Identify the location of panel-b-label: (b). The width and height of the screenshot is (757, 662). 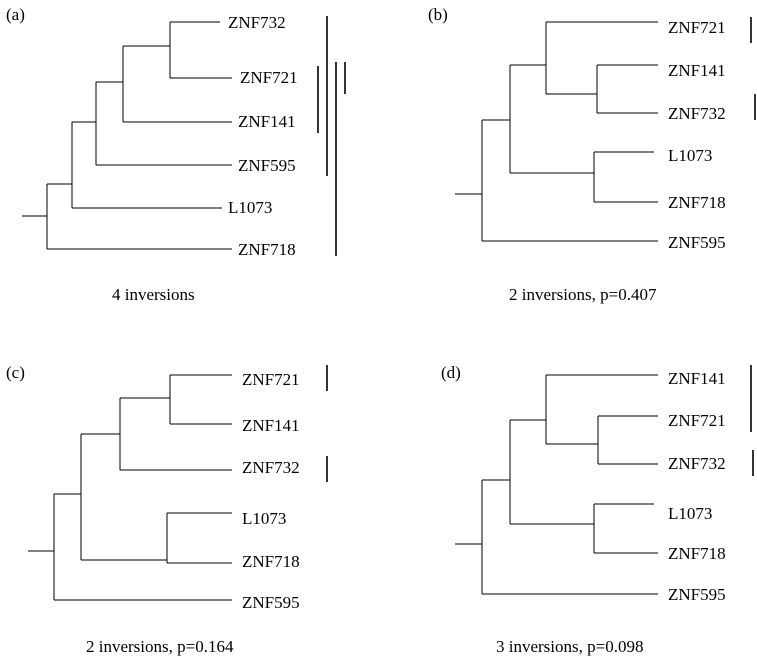
(438, 14).